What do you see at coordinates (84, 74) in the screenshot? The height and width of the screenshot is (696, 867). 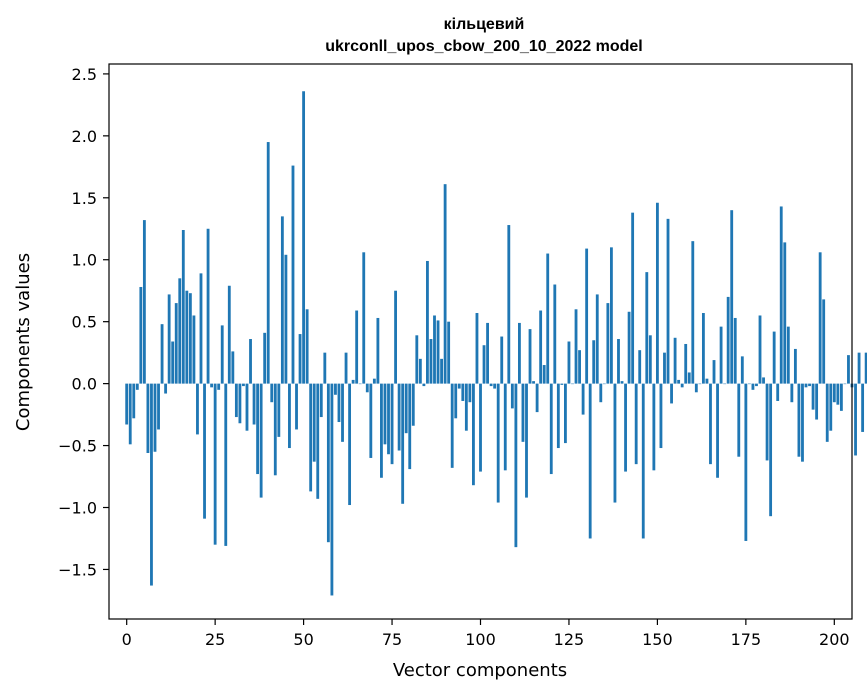 I see `y-tick-label: 2.5` at bounding box center [84, 74].